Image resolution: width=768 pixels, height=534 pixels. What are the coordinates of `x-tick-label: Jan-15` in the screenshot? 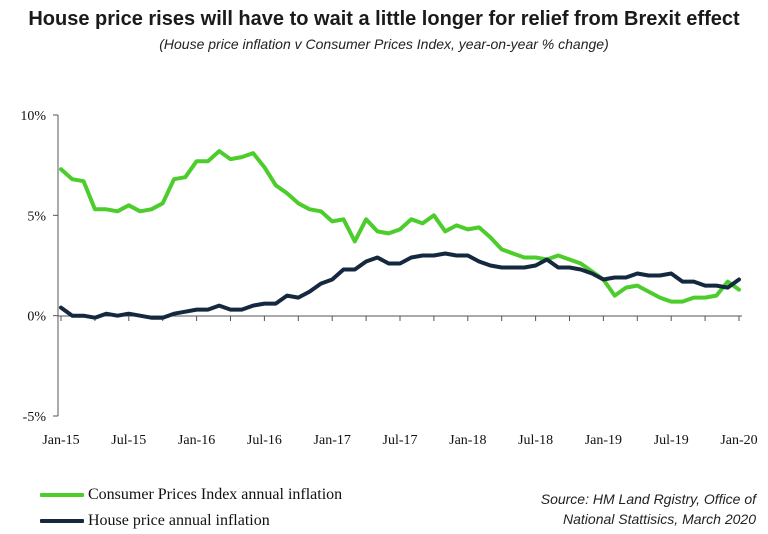 It's located at (60, 440).